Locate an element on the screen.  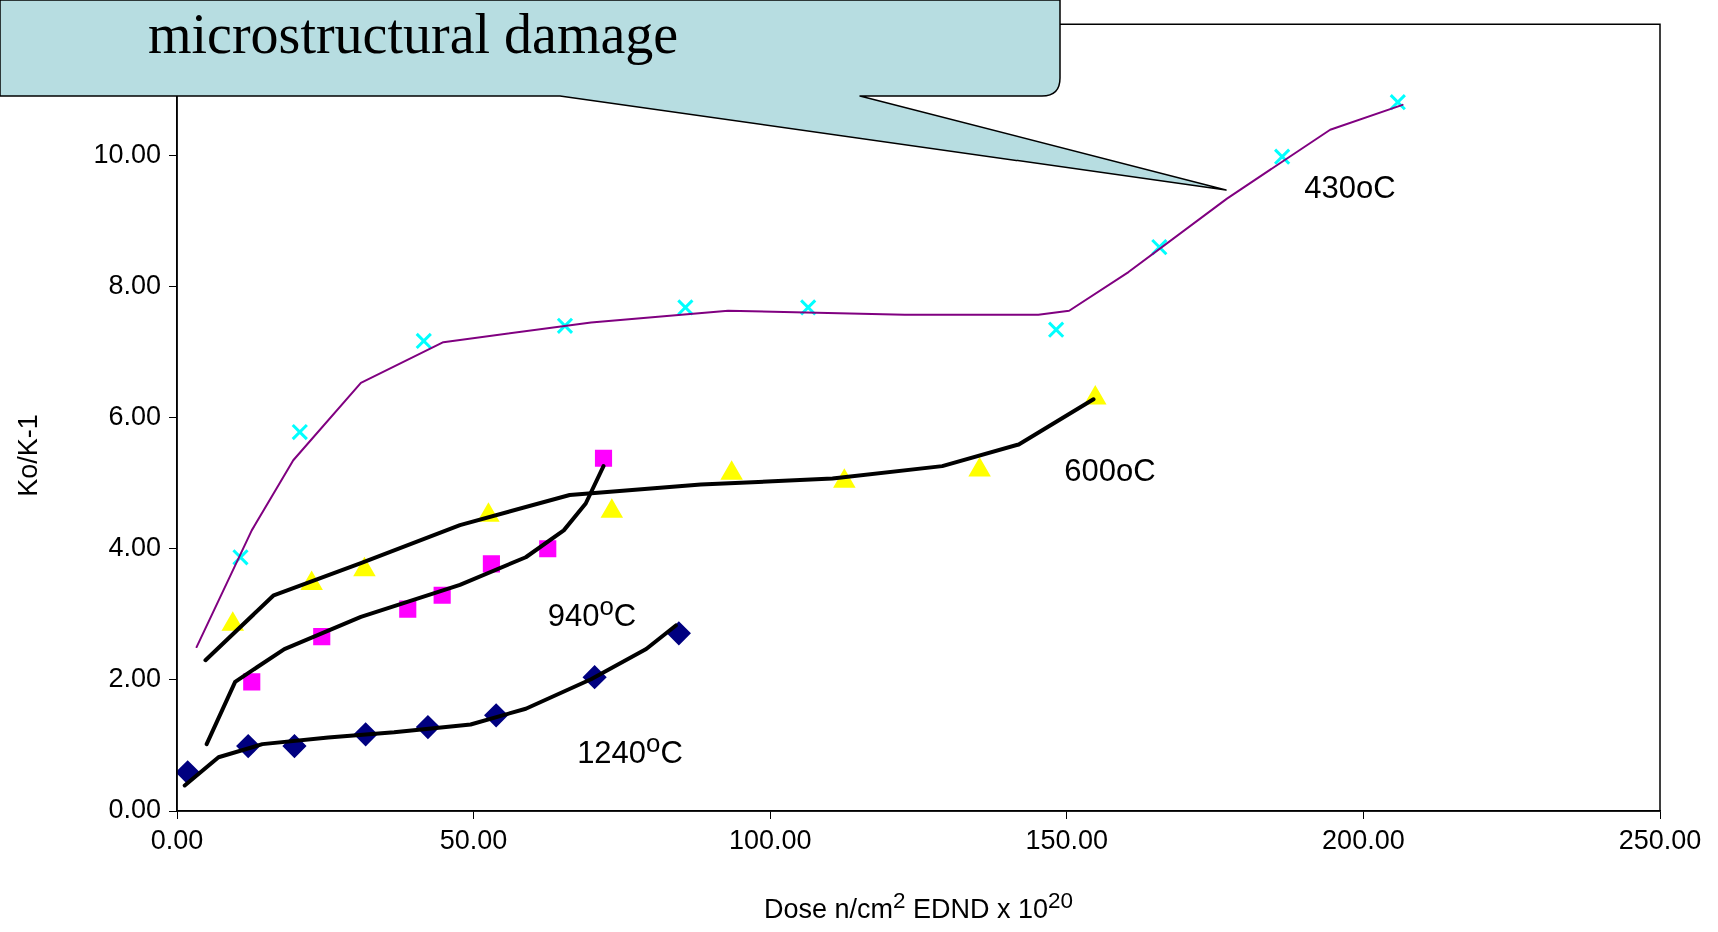
y-tick-label: 0.00 is located at coordinates (134, 809).